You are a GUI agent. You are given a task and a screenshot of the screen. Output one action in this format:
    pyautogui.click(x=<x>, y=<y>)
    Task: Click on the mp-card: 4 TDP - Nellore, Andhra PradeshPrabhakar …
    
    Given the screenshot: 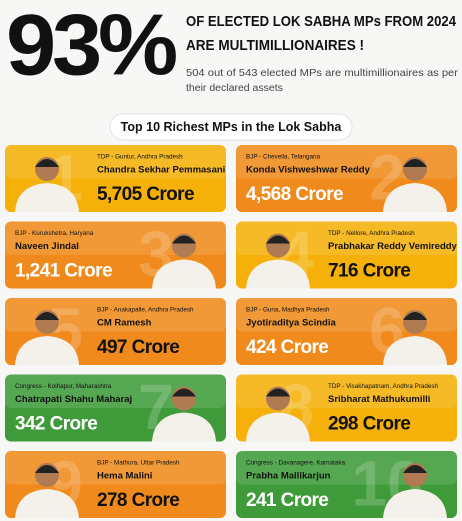 What is the action you would take?
    pyautogui.click(x=347, y=254)
    